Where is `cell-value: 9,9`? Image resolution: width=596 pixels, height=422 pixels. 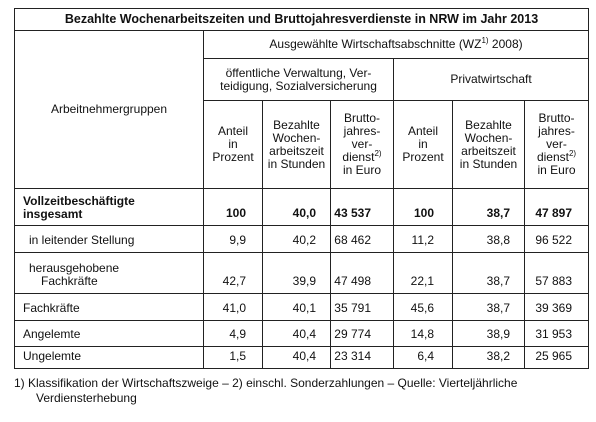 cell-value: 9,9 is located at coordinates (233, 239).